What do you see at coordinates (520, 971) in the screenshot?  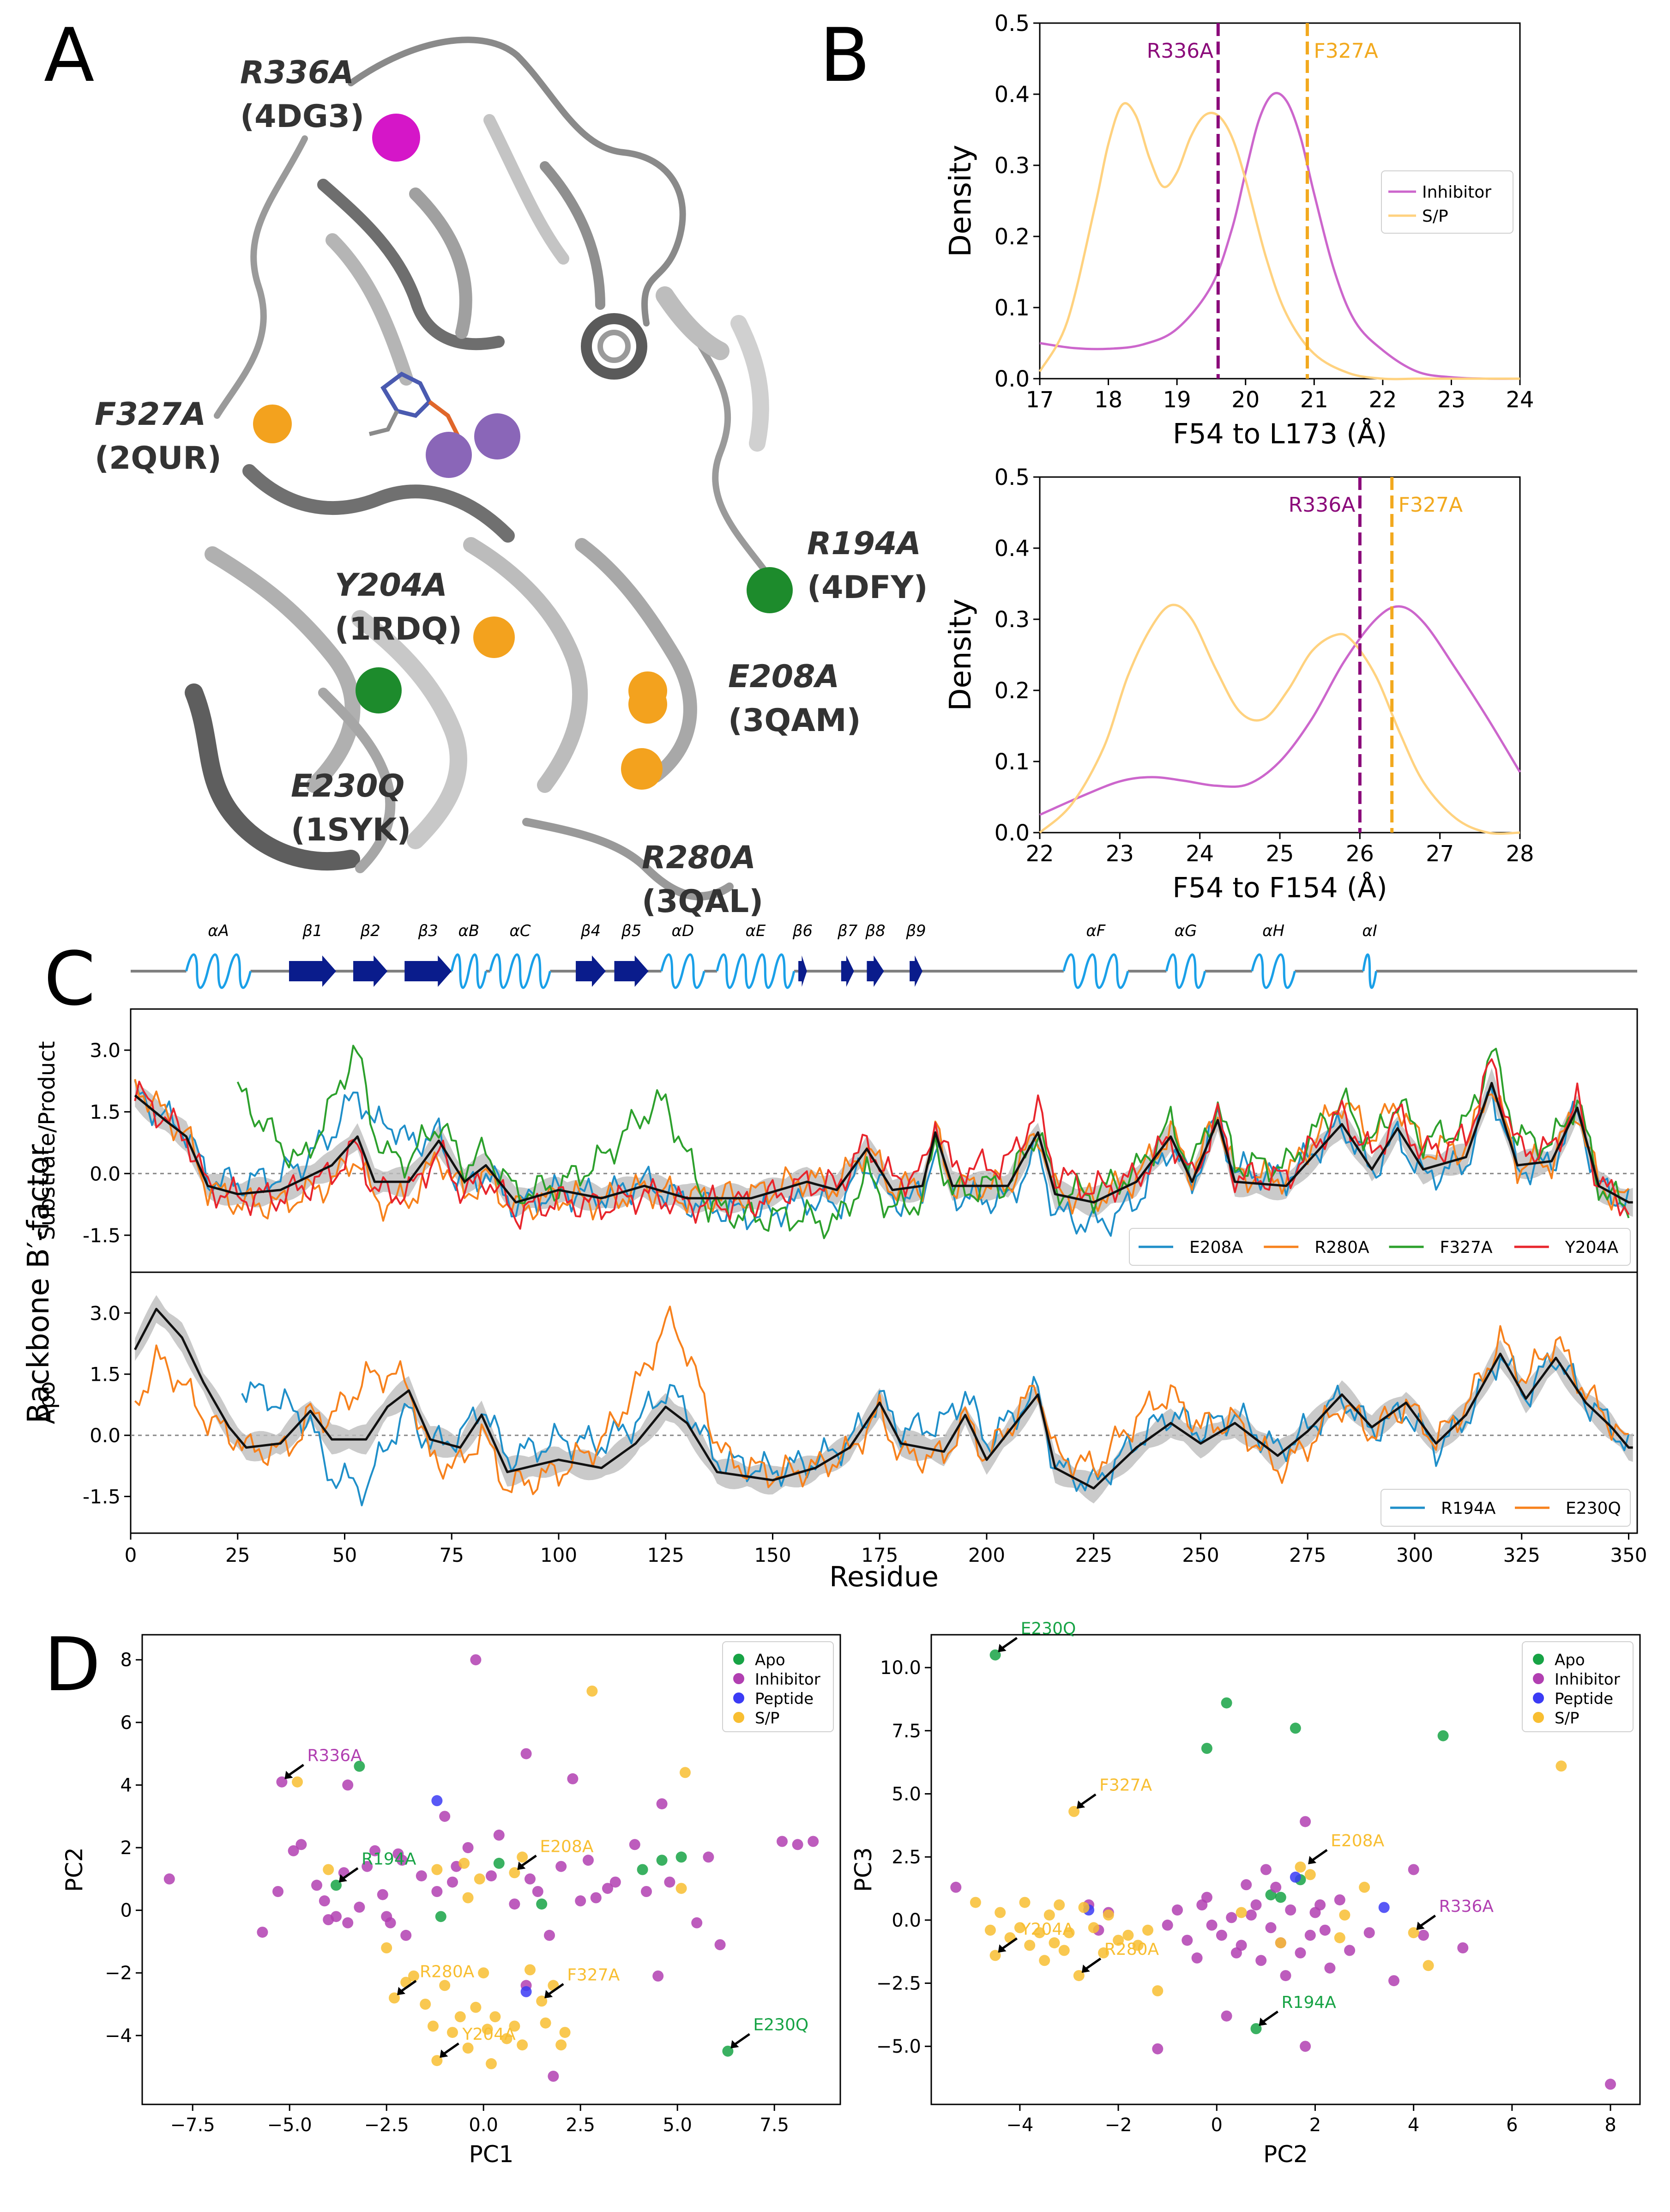 I see `helix-αC` at bounding box center [520, 971].